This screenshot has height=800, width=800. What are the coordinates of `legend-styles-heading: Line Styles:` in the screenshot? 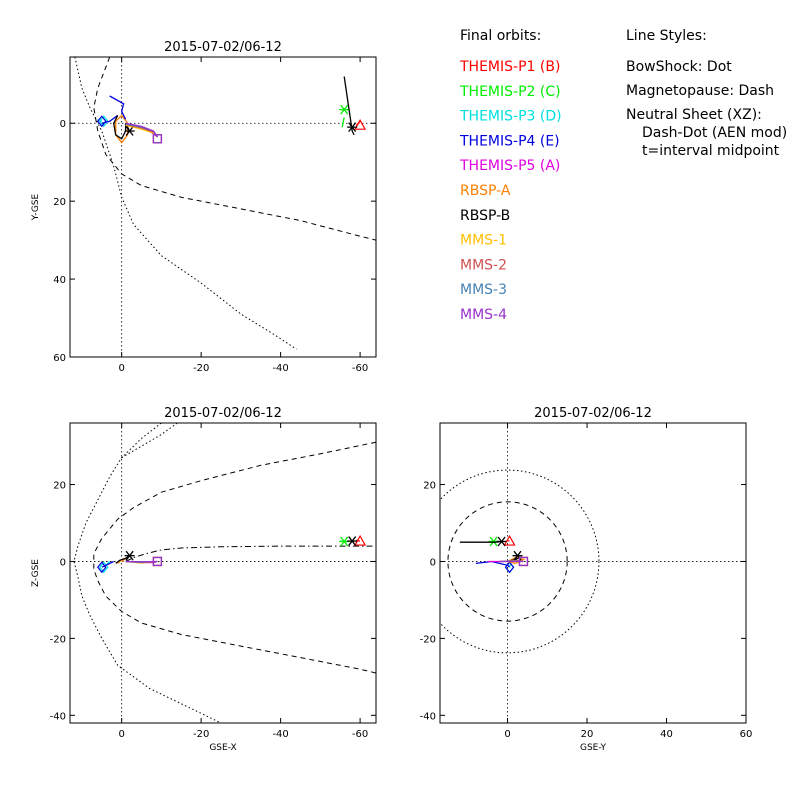 It's located at (666, 36).